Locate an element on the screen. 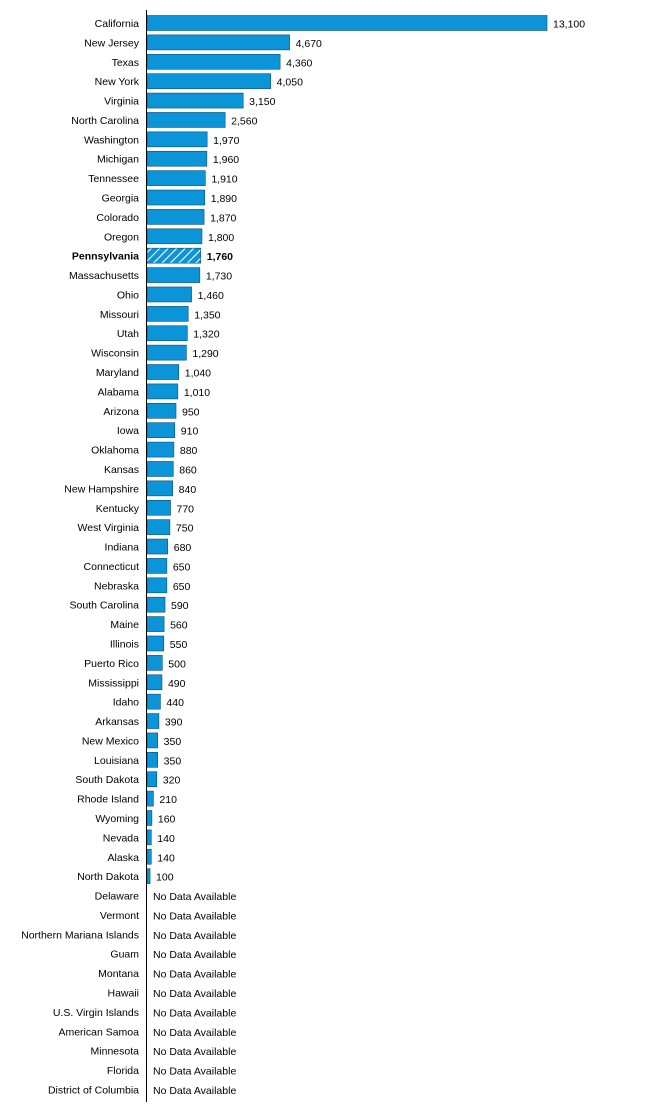 This screenshot has width=650, height=1120. value-label-northern-mariana-islands: No Data Available is located at coordinates (194, 936).